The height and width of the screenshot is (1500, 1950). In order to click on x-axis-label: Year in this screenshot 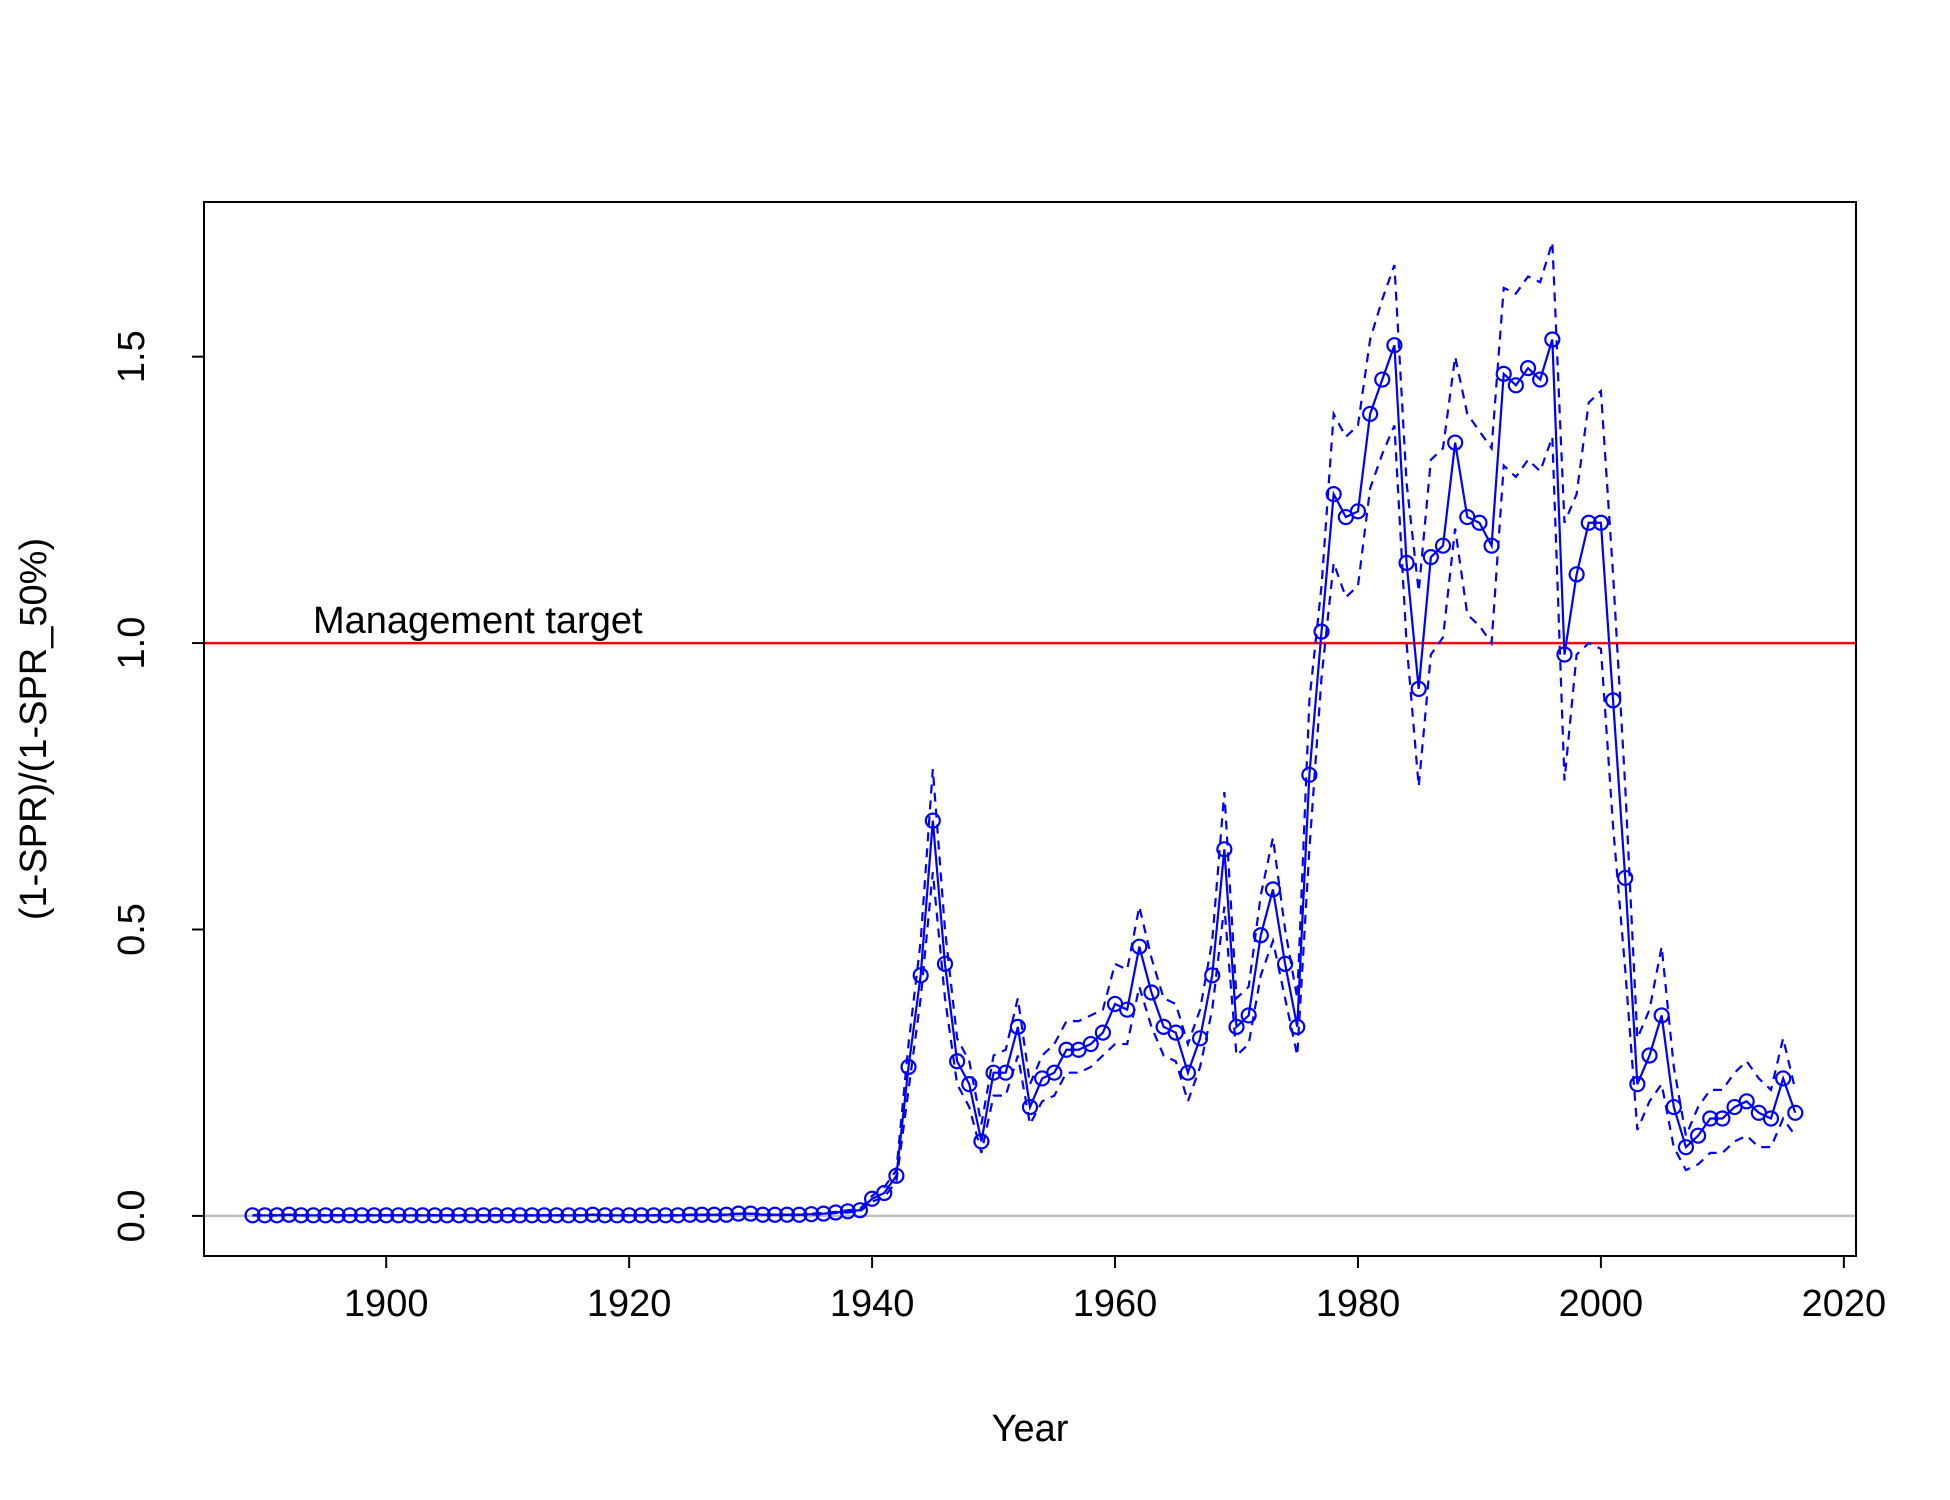, I will do `click(1030, 1429)`.